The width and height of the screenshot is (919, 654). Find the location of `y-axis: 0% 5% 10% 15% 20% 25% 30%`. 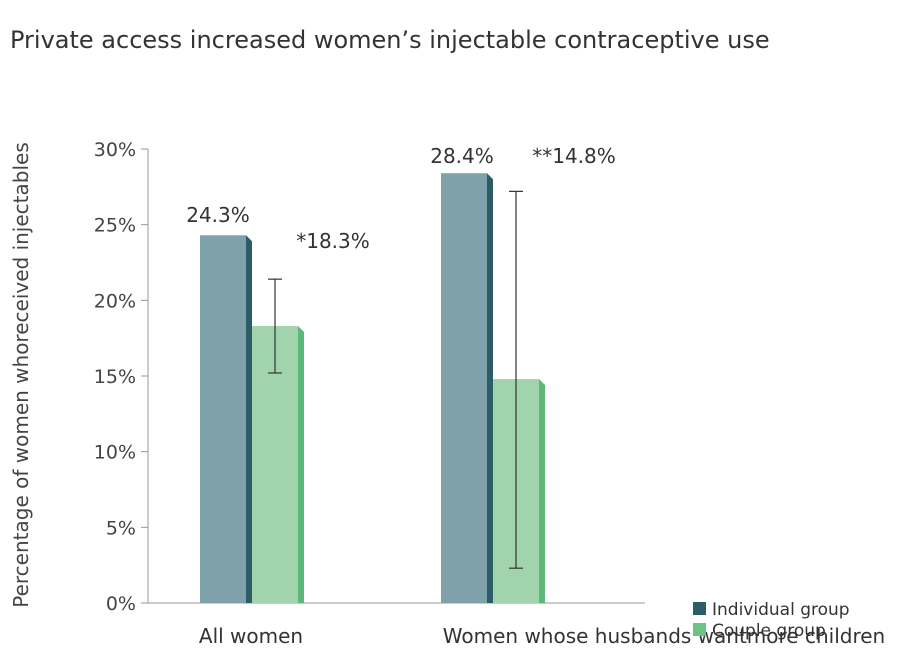

y-axis: 0% 5% 10% 15% 20% 25% 30% is located at coordinates (121, 377).